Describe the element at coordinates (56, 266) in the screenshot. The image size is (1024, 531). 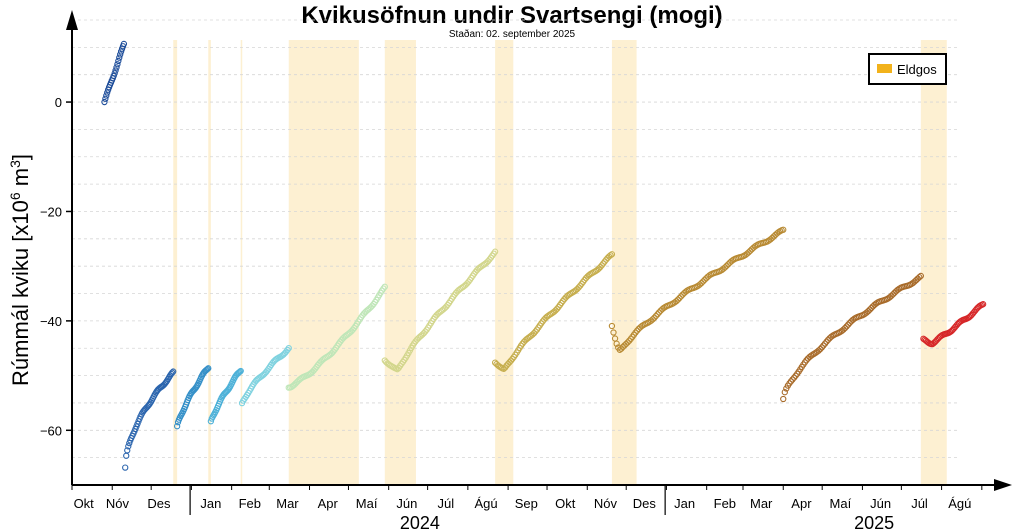
I see `y-ticks: 0 −20 −40 −60` at that location.